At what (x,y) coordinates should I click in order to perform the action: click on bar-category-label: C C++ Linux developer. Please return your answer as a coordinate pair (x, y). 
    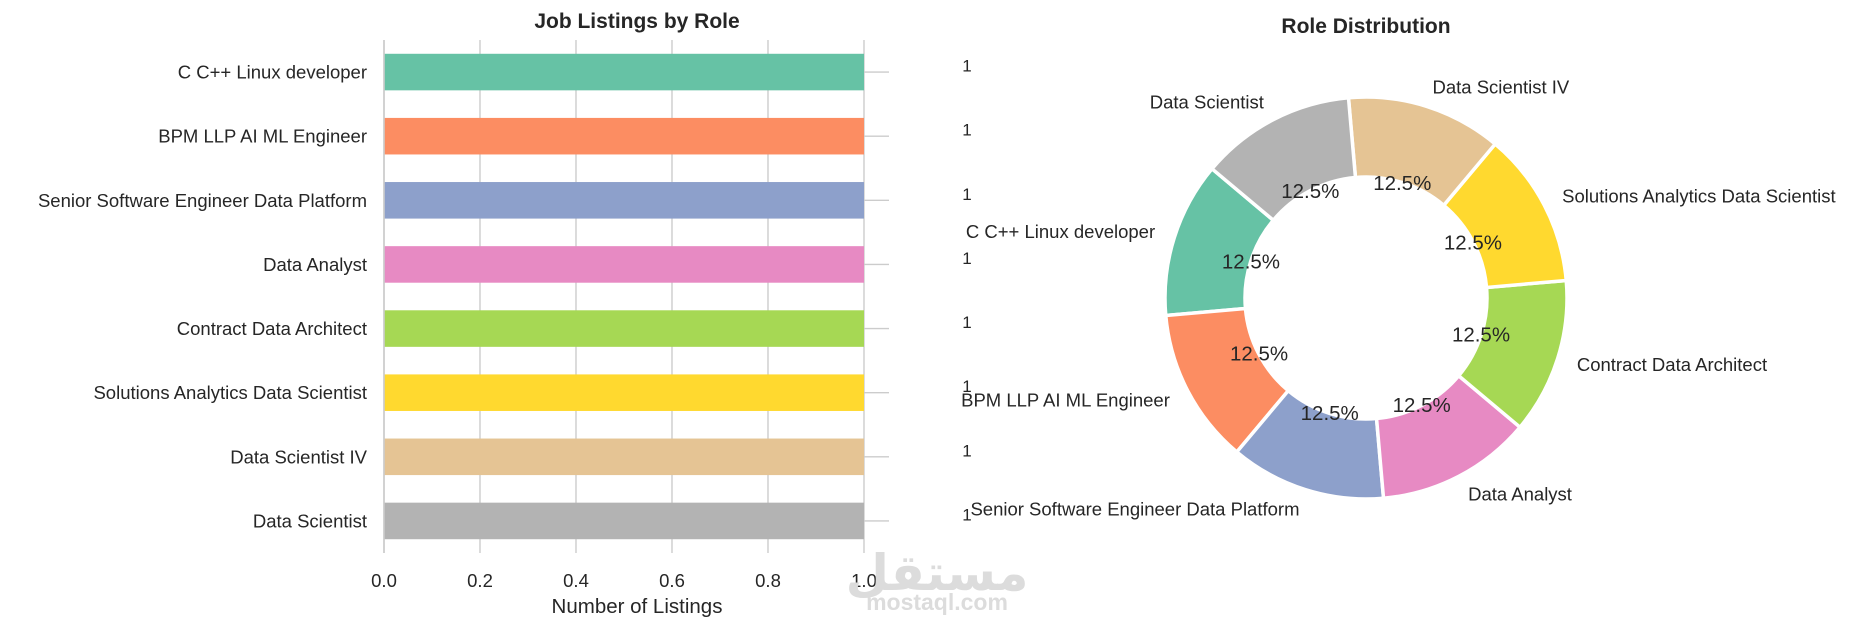
    Looking at the image, I should click on (272, 72).